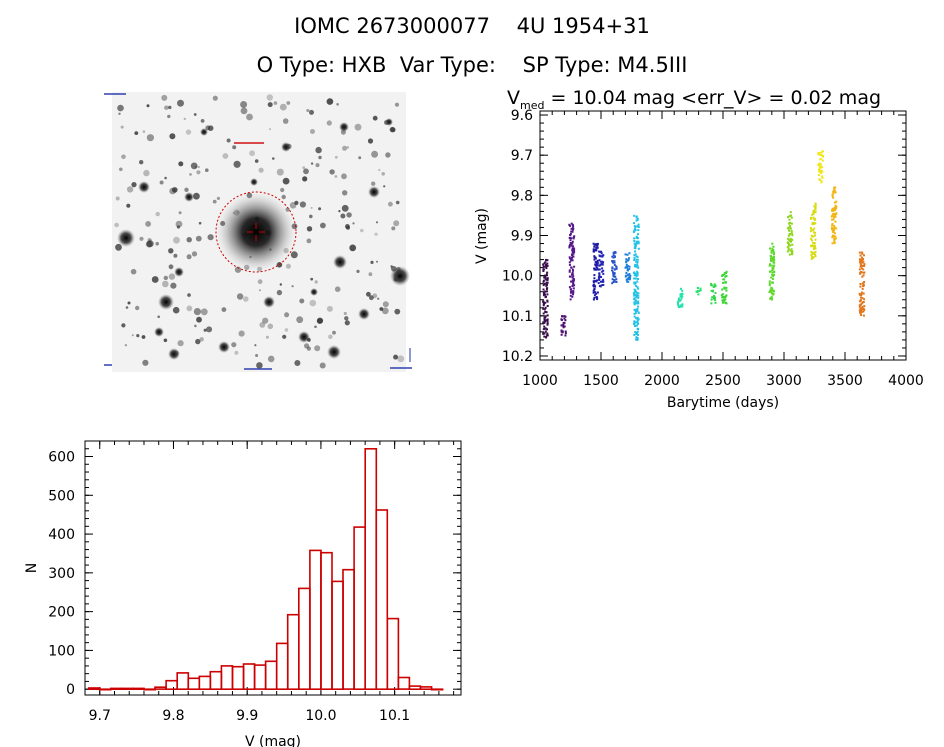 This screenshot has height=747, width=944. I want to click on light-curve-xlabel: Barytime (days), so click(723, 403).